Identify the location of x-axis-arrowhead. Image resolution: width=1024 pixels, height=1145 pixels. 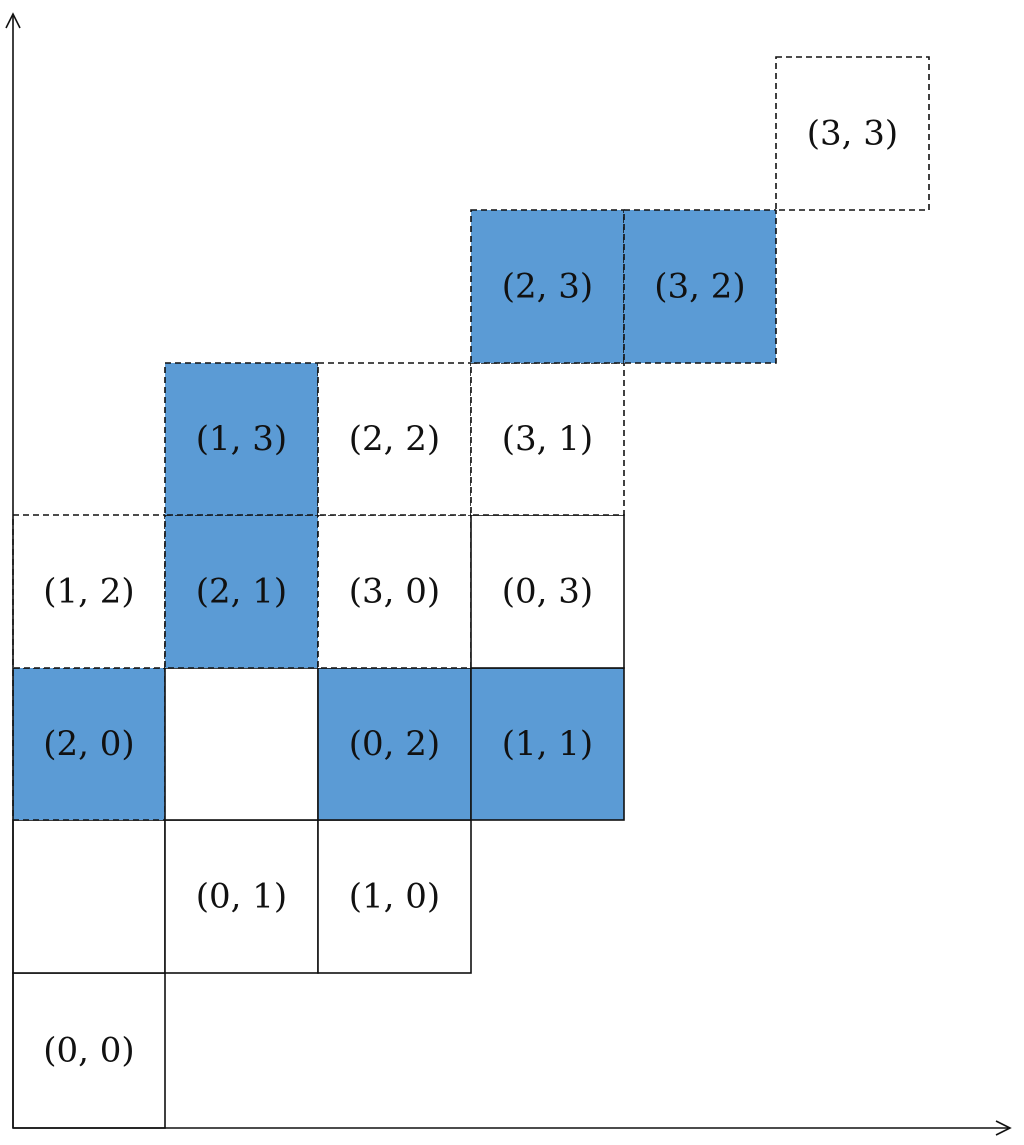
(1003, 1128).